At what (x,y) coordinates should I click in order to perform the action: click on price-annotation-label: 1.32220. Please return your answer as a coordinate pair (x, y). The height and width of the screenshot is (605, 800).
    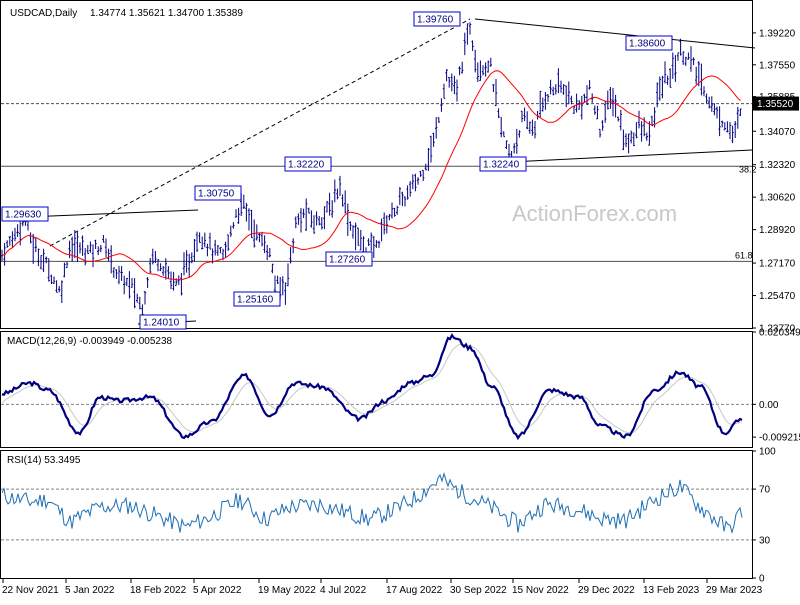
    Looking at the image, I should click on (306, 165).